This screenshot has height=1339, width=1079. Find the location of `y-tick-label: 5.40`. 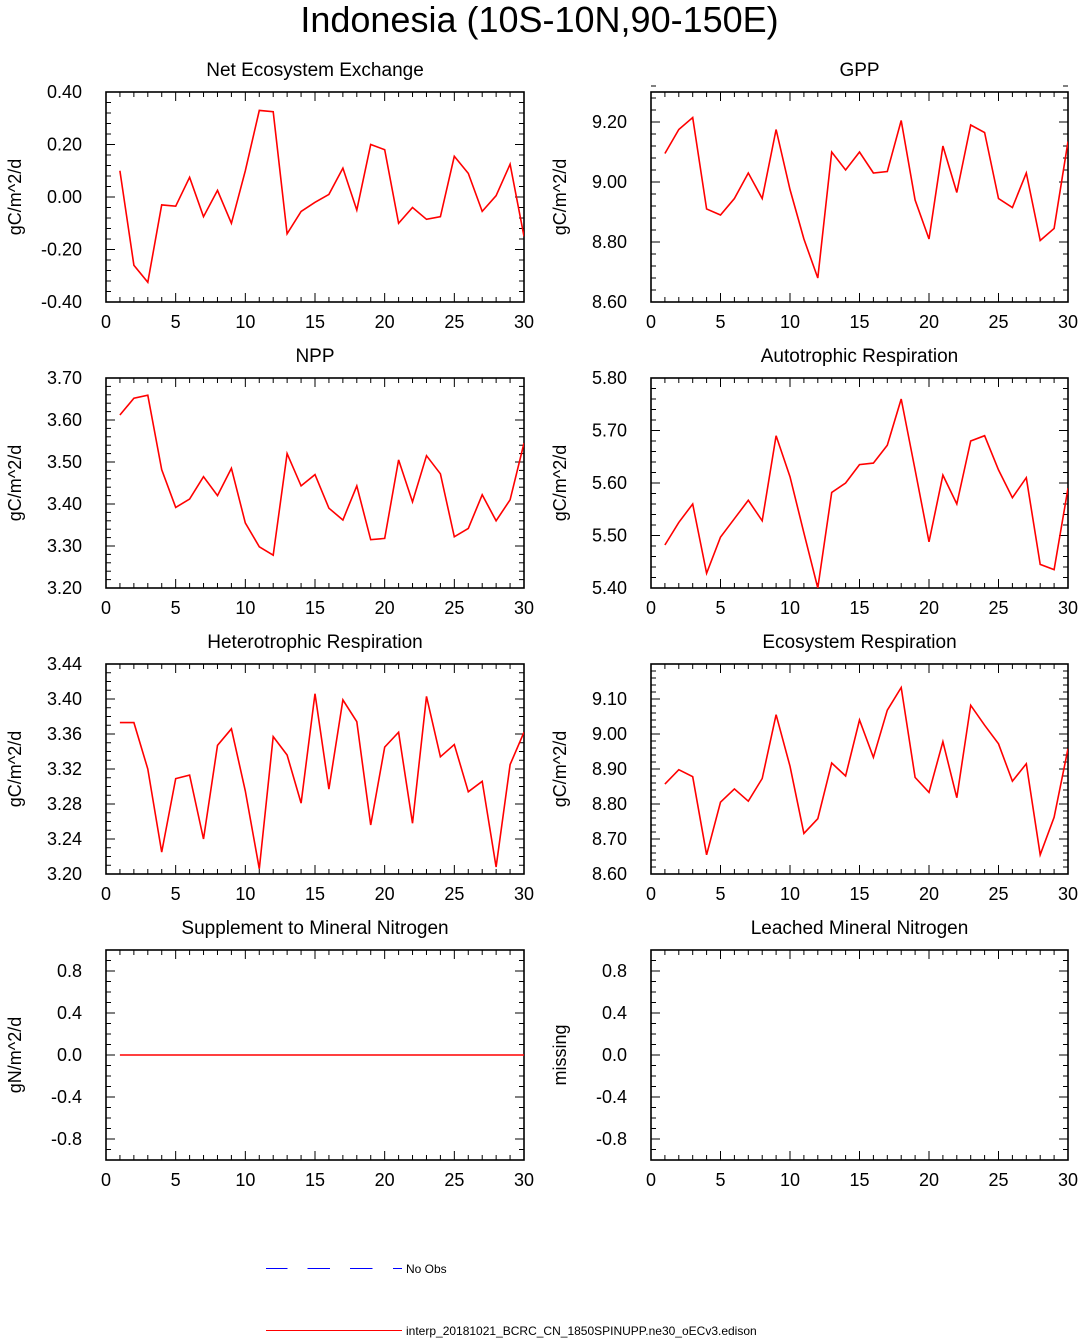

y-tick-label: 5.40 is located at coordinates (609, 588).